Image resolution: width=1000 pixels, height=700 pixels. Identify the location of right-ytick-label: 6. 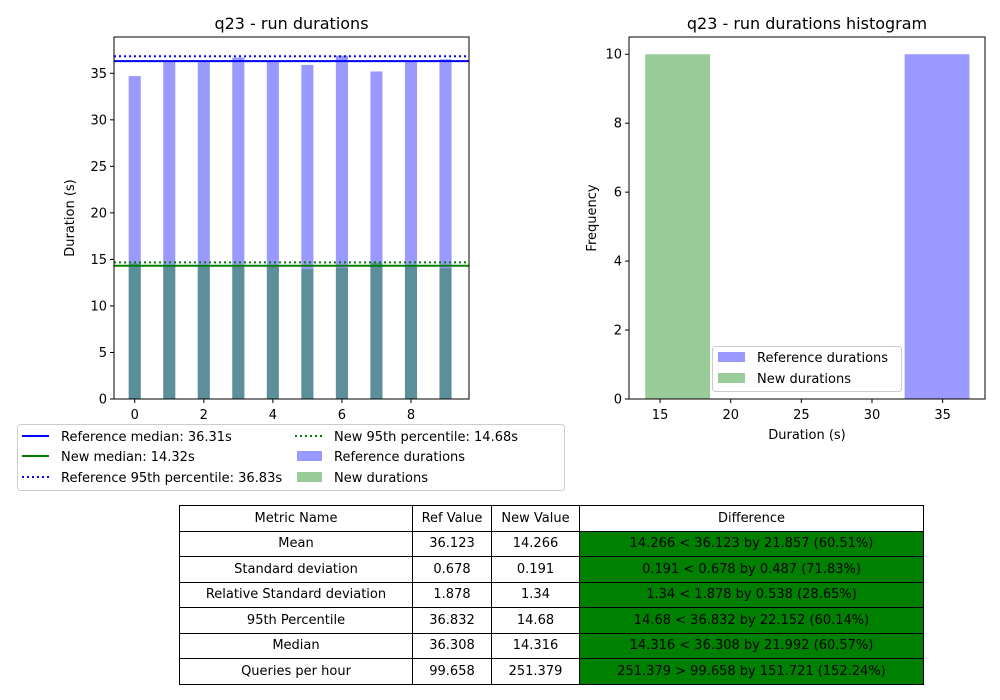
(618, 193).